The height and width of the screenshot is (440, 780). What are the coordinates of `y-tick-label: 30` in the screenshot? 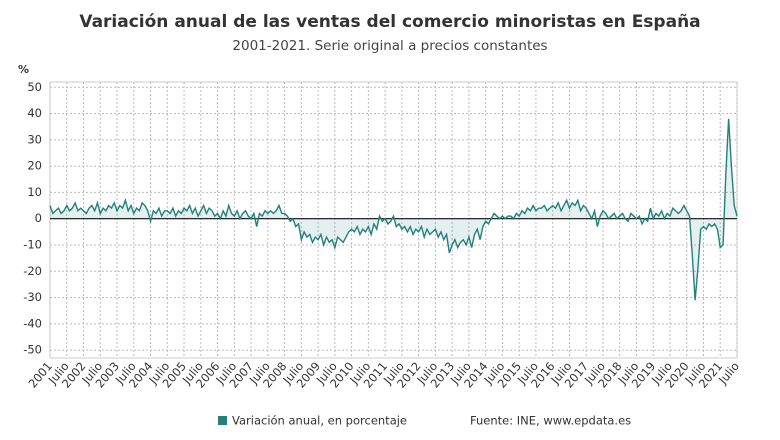 It's located at (34, 139).